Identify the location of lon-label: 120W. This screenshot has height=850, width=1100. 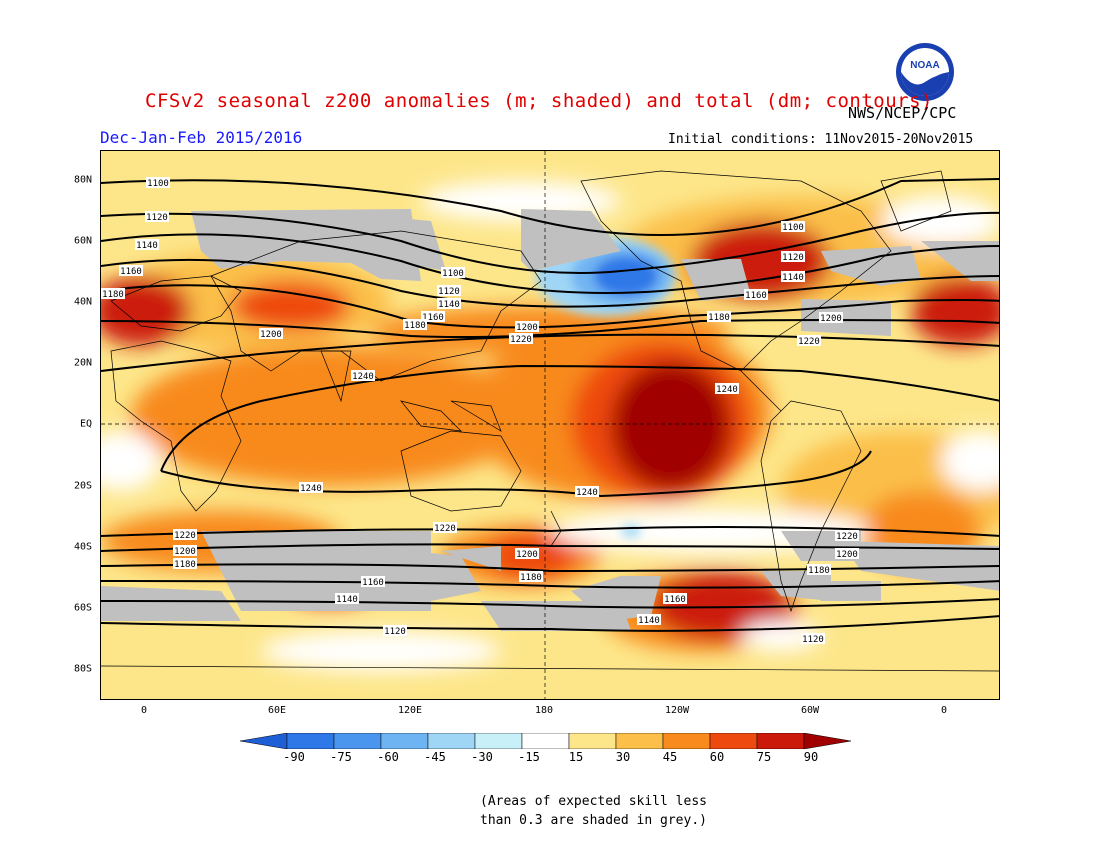
(677, 710).